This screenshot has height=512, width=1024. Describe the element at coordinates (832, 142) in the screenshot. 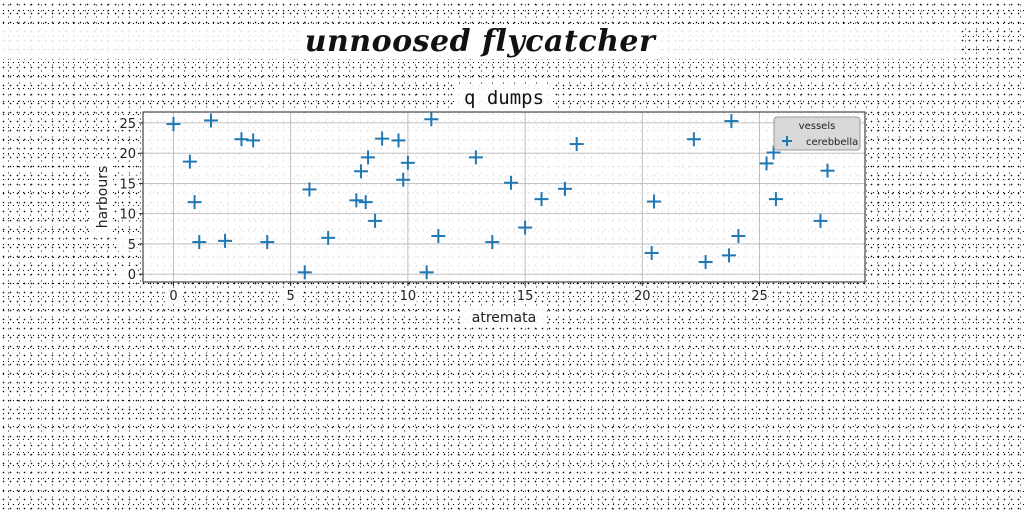

I see `legend-entry-label: cerebbella` at that location.